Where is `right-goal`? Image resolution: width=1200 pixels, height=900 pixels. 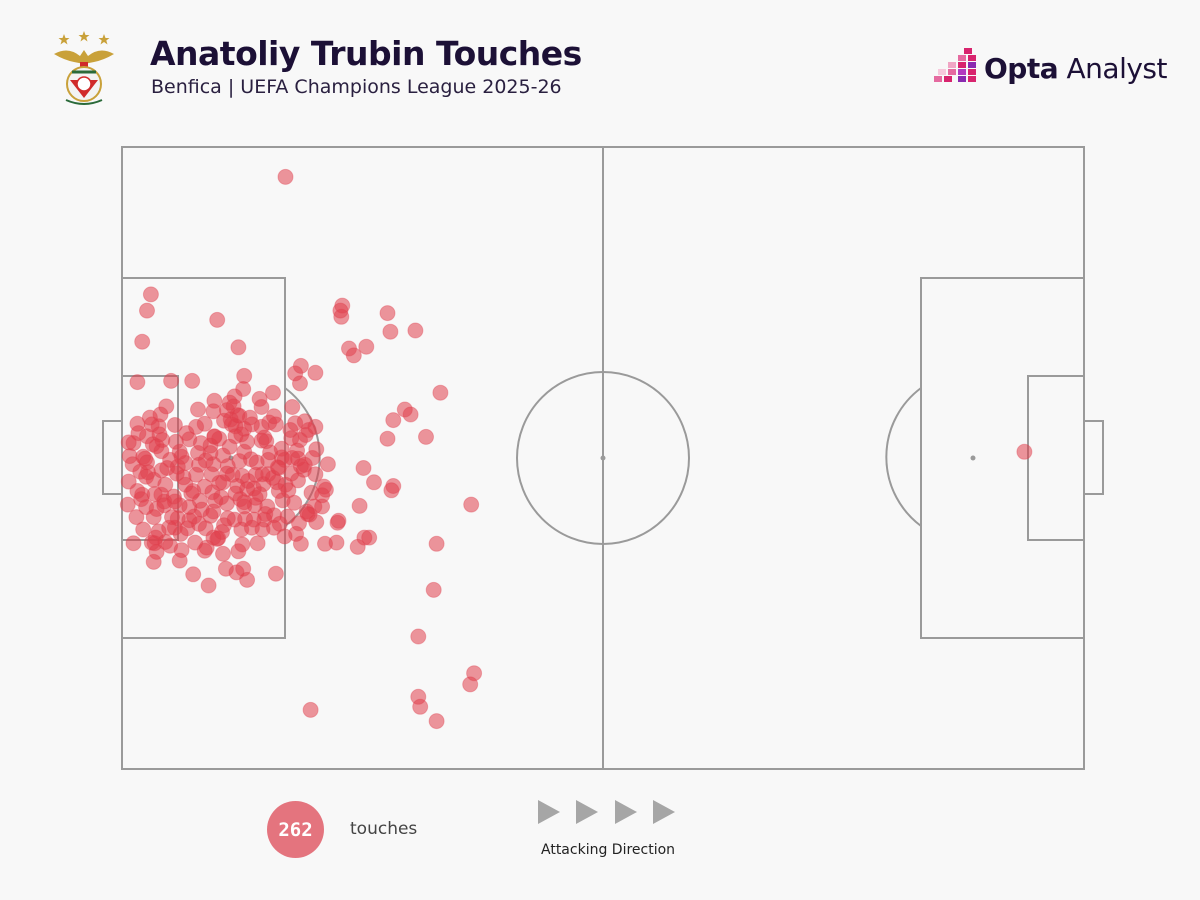 right-goal is located at coordinates (1093, 457).